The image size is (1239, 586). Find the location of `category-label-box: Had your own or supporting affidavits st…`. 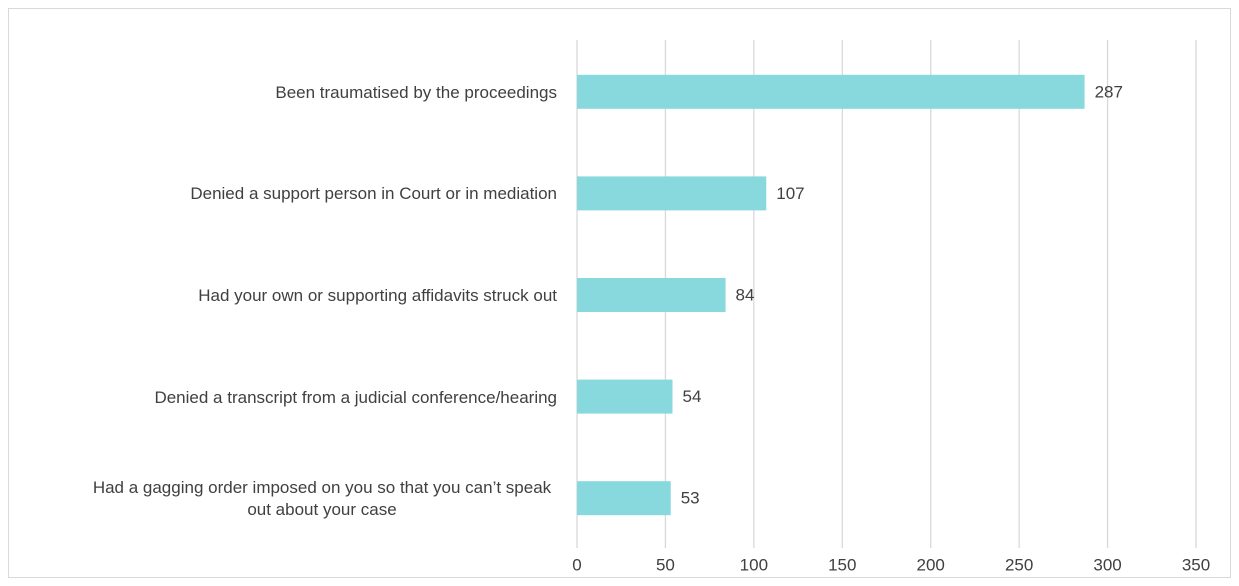

category-label-box: Had your own or supporting affidavits st… is located at coordinates (278, 296).